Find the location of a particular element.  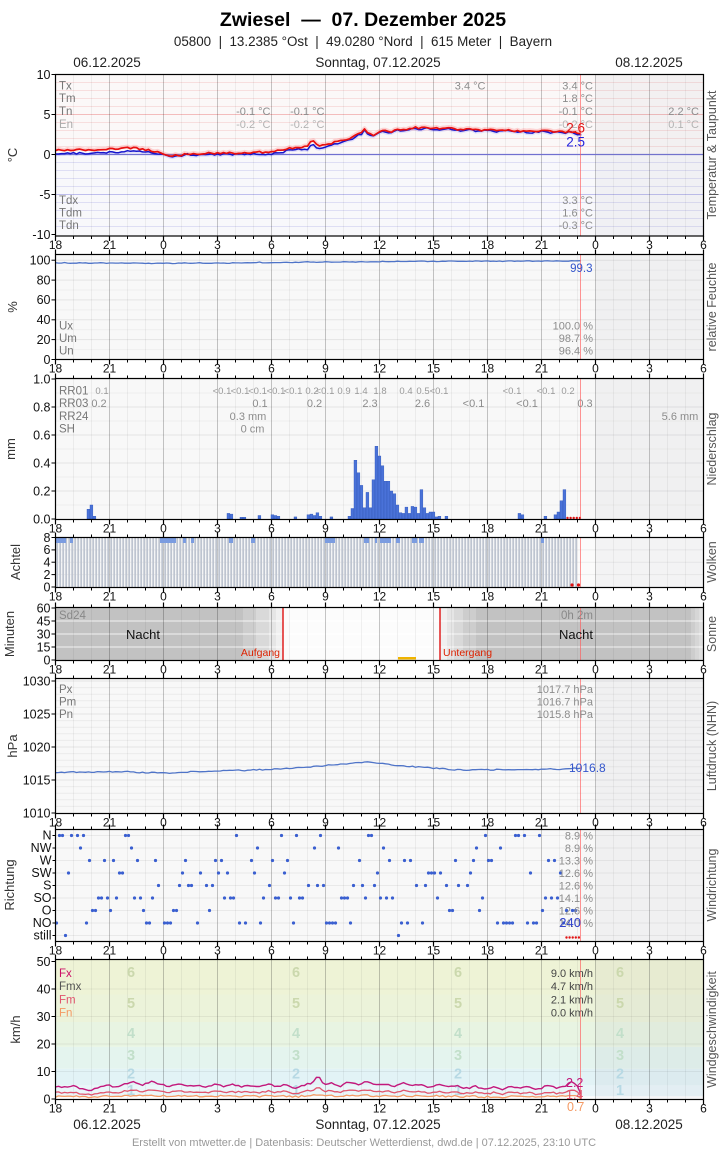

svg-text: 10 is located at coordinates (44, 75).